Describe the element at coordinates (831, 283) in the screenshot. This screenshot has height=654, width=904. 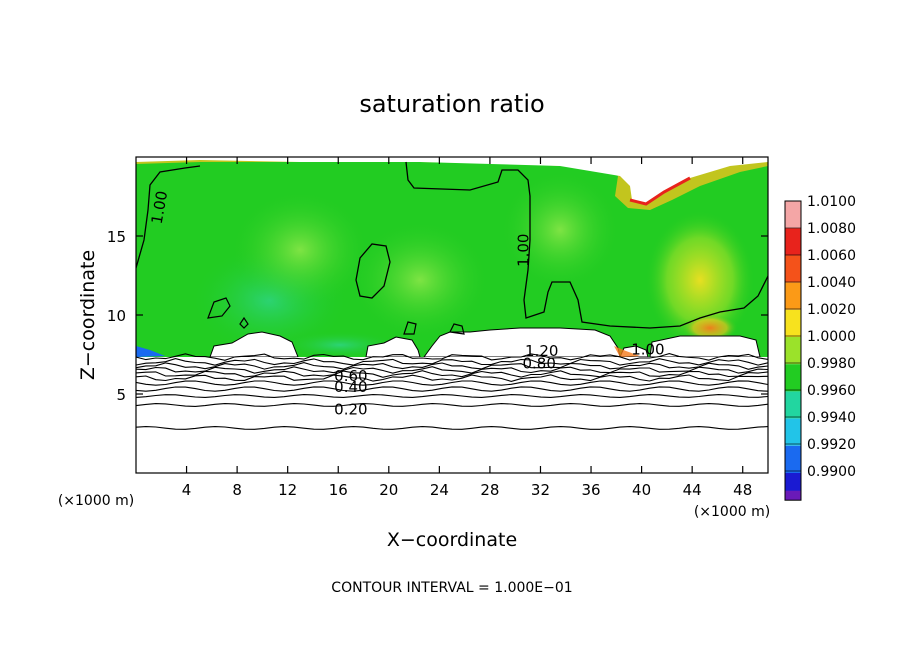
I see `colorbar-label: 1.0040` at that location.